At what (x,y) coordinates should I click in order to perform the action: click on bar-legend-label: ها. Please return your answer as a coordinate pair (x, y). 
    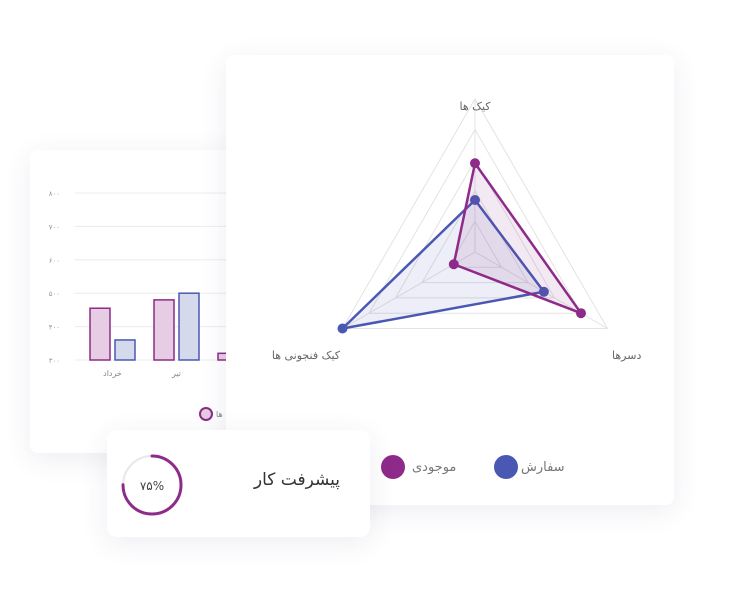
    Looking at the image, I should click on (219, 414).